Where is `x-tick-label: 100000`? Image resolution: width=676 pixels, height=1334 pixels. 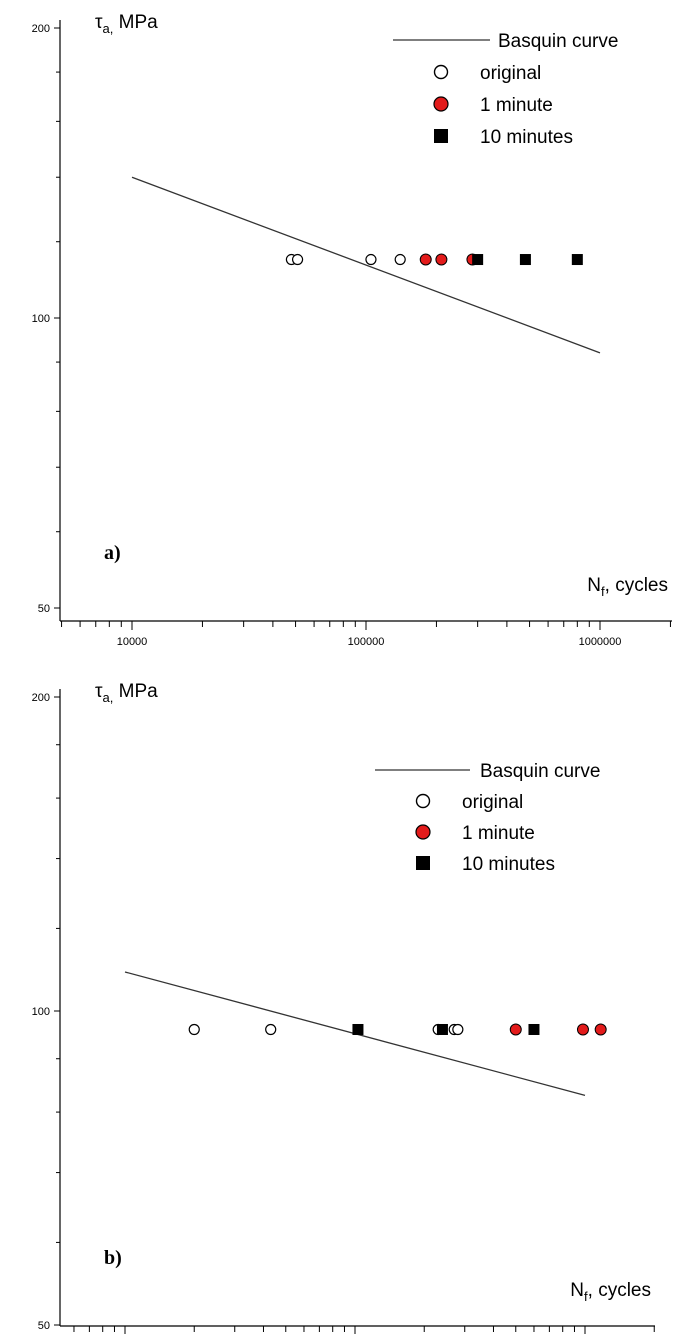
x-tick-label: 100000 is located at coordinates (366, 642).